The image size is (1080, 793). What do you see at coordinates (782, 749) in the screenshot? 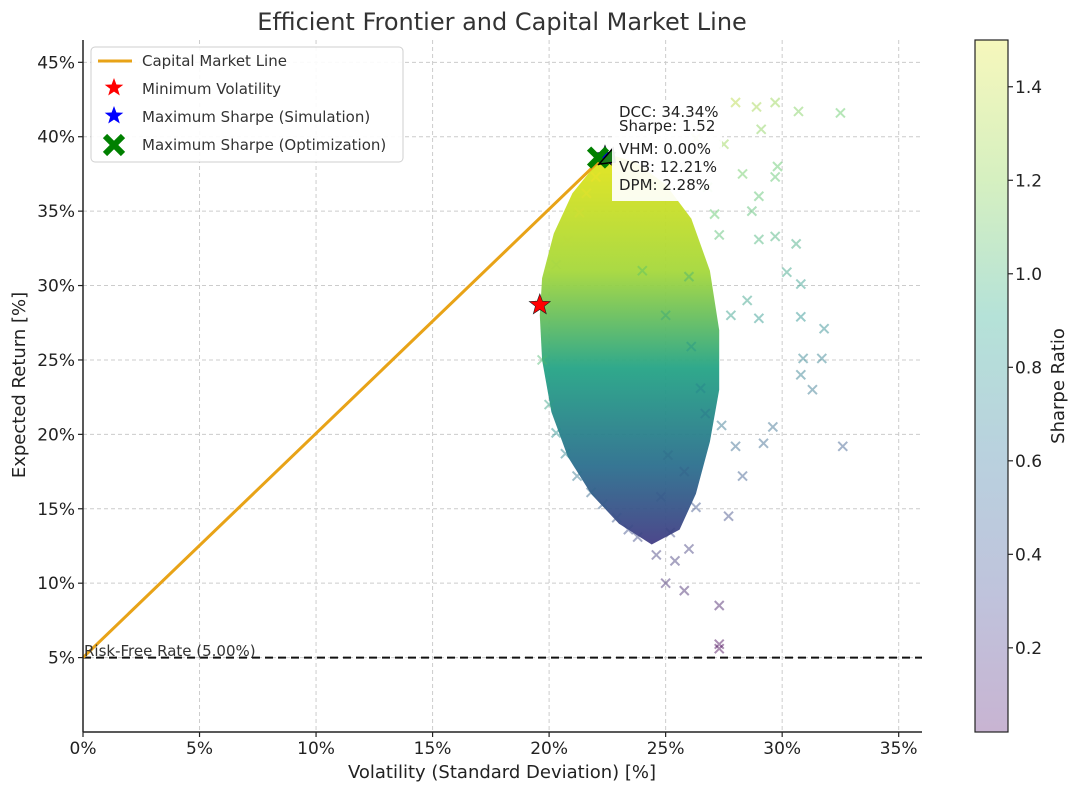
I see `x-tick-label: 30%` at bounding box center [782, 749].